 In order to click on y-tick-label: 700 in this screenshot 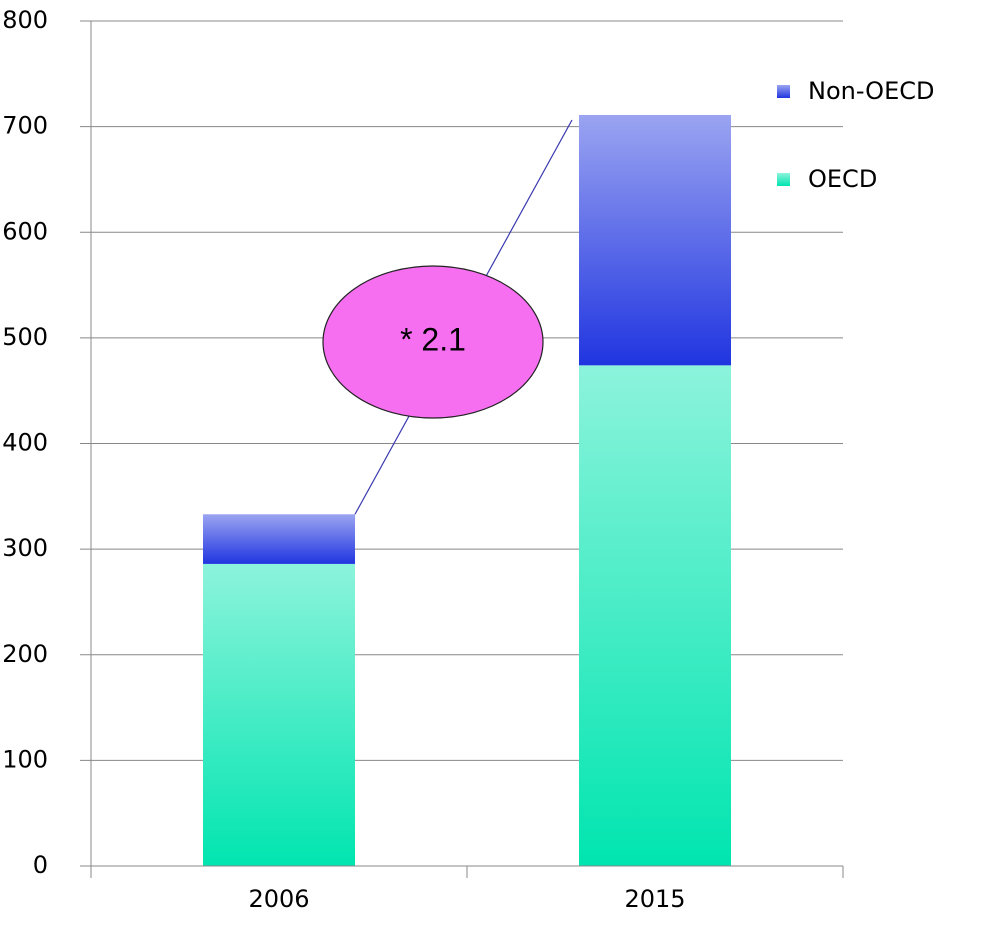, I will do `click(25, 126)`.